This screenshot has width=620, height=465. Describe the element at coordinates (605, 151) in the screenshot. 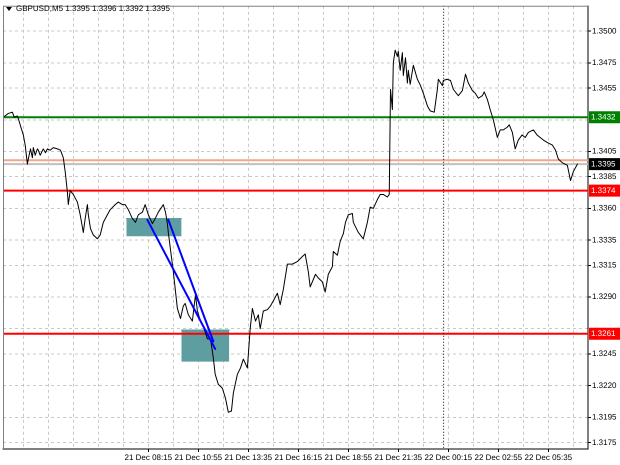

I see `y-tick-label: 1.3405` at that location.